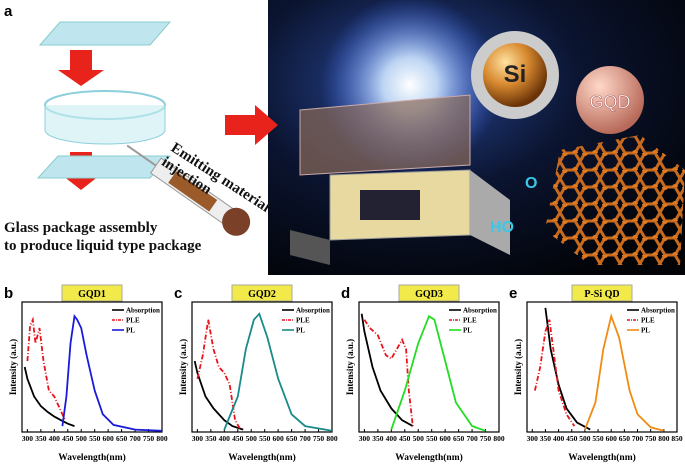 The image size is (685, 470). I want to click on panel-label: e, so click(513, 293).